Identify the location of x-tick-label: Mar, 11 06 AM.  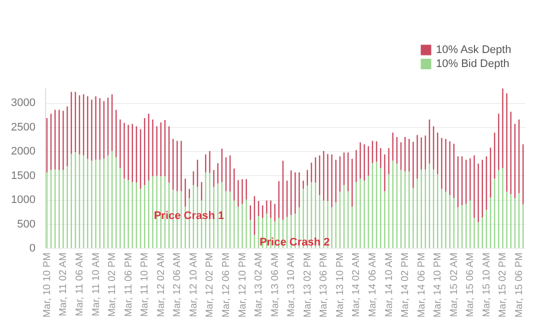
(80, 284).